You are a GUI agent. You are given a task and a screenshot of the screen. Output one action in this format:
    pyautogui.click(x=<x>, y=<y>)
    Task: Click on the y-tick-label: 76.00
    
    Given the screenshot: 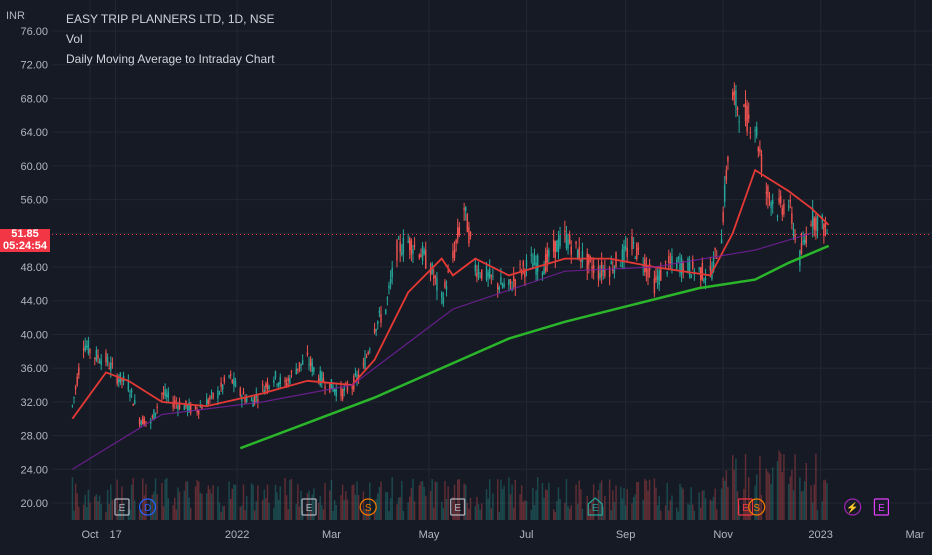 What is the action you would take?
    pyautogui.click(x=34, y=32)
    